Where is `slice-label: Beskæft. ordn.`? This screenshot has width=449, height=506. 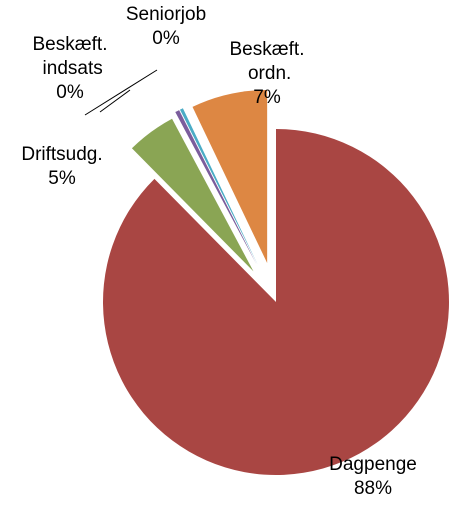 slice-label: Beskæft. ordn. is located at coordinates (267, 61).